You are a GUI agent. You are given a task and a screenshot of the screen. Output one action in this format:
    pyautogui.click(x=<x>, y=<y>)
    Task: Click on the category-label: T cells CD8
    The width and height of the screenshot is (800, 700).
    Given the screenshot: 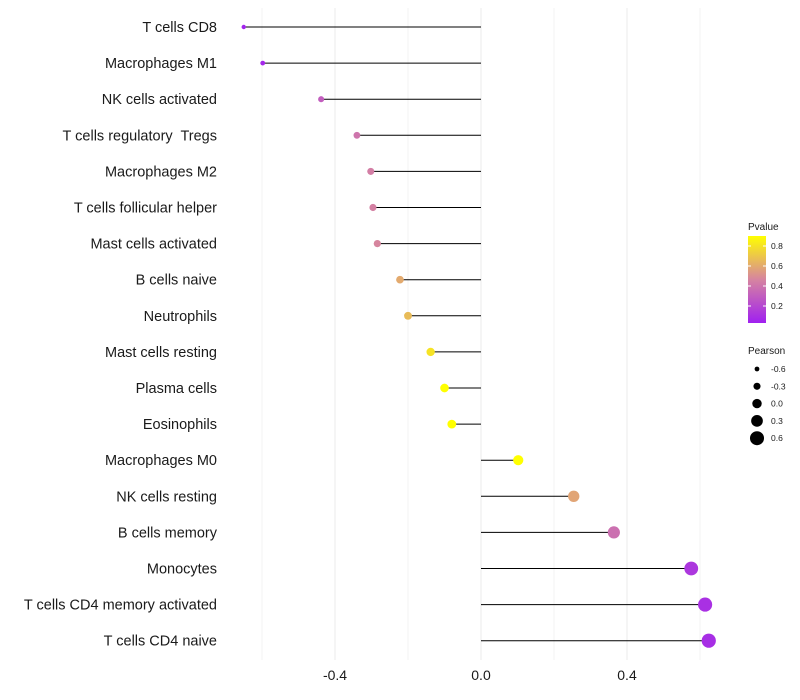 What is the action you would take?
    pyautogui.click(x=179, y=28)
    